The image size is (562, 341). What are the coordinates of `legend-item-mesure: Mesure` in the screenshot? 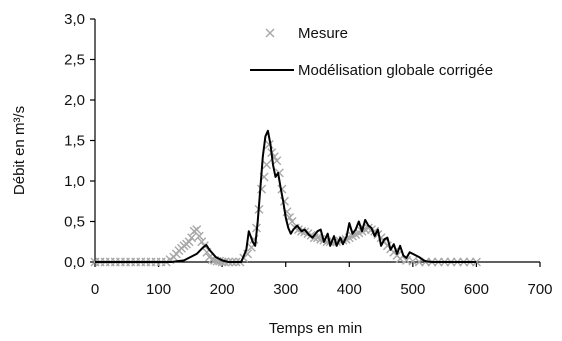 It's located at (306, 33).